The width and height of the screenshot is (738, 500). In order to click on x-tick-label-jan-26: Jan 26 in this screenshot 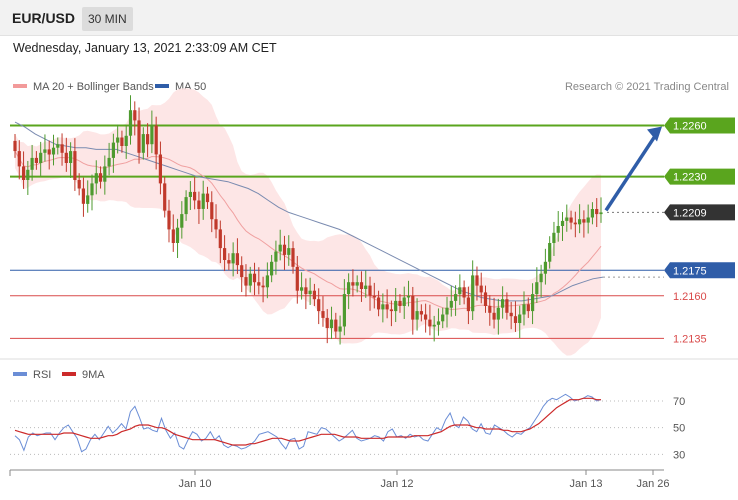, I will do `click(652, 484)`.